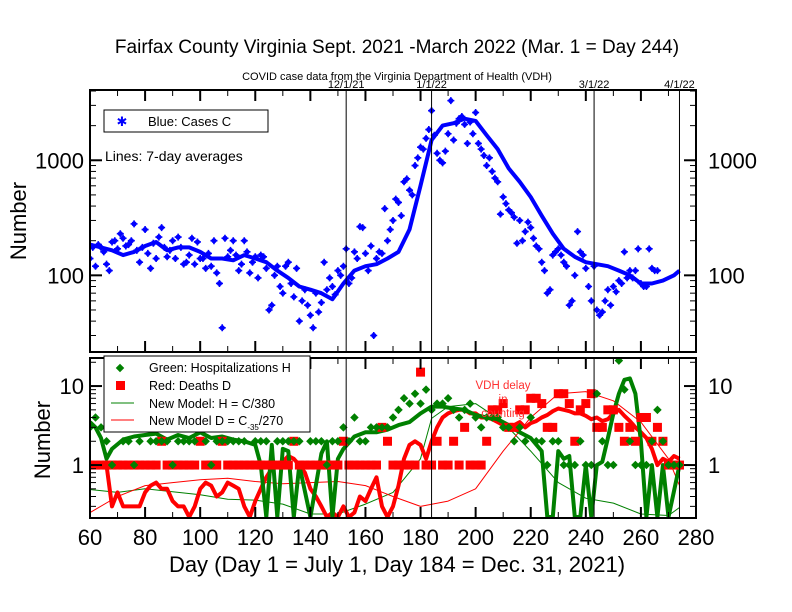 The height and width of the screenshot is (612, 792). I want to click on legend-label-cases: Blue: Cases C, so click(189, 121).